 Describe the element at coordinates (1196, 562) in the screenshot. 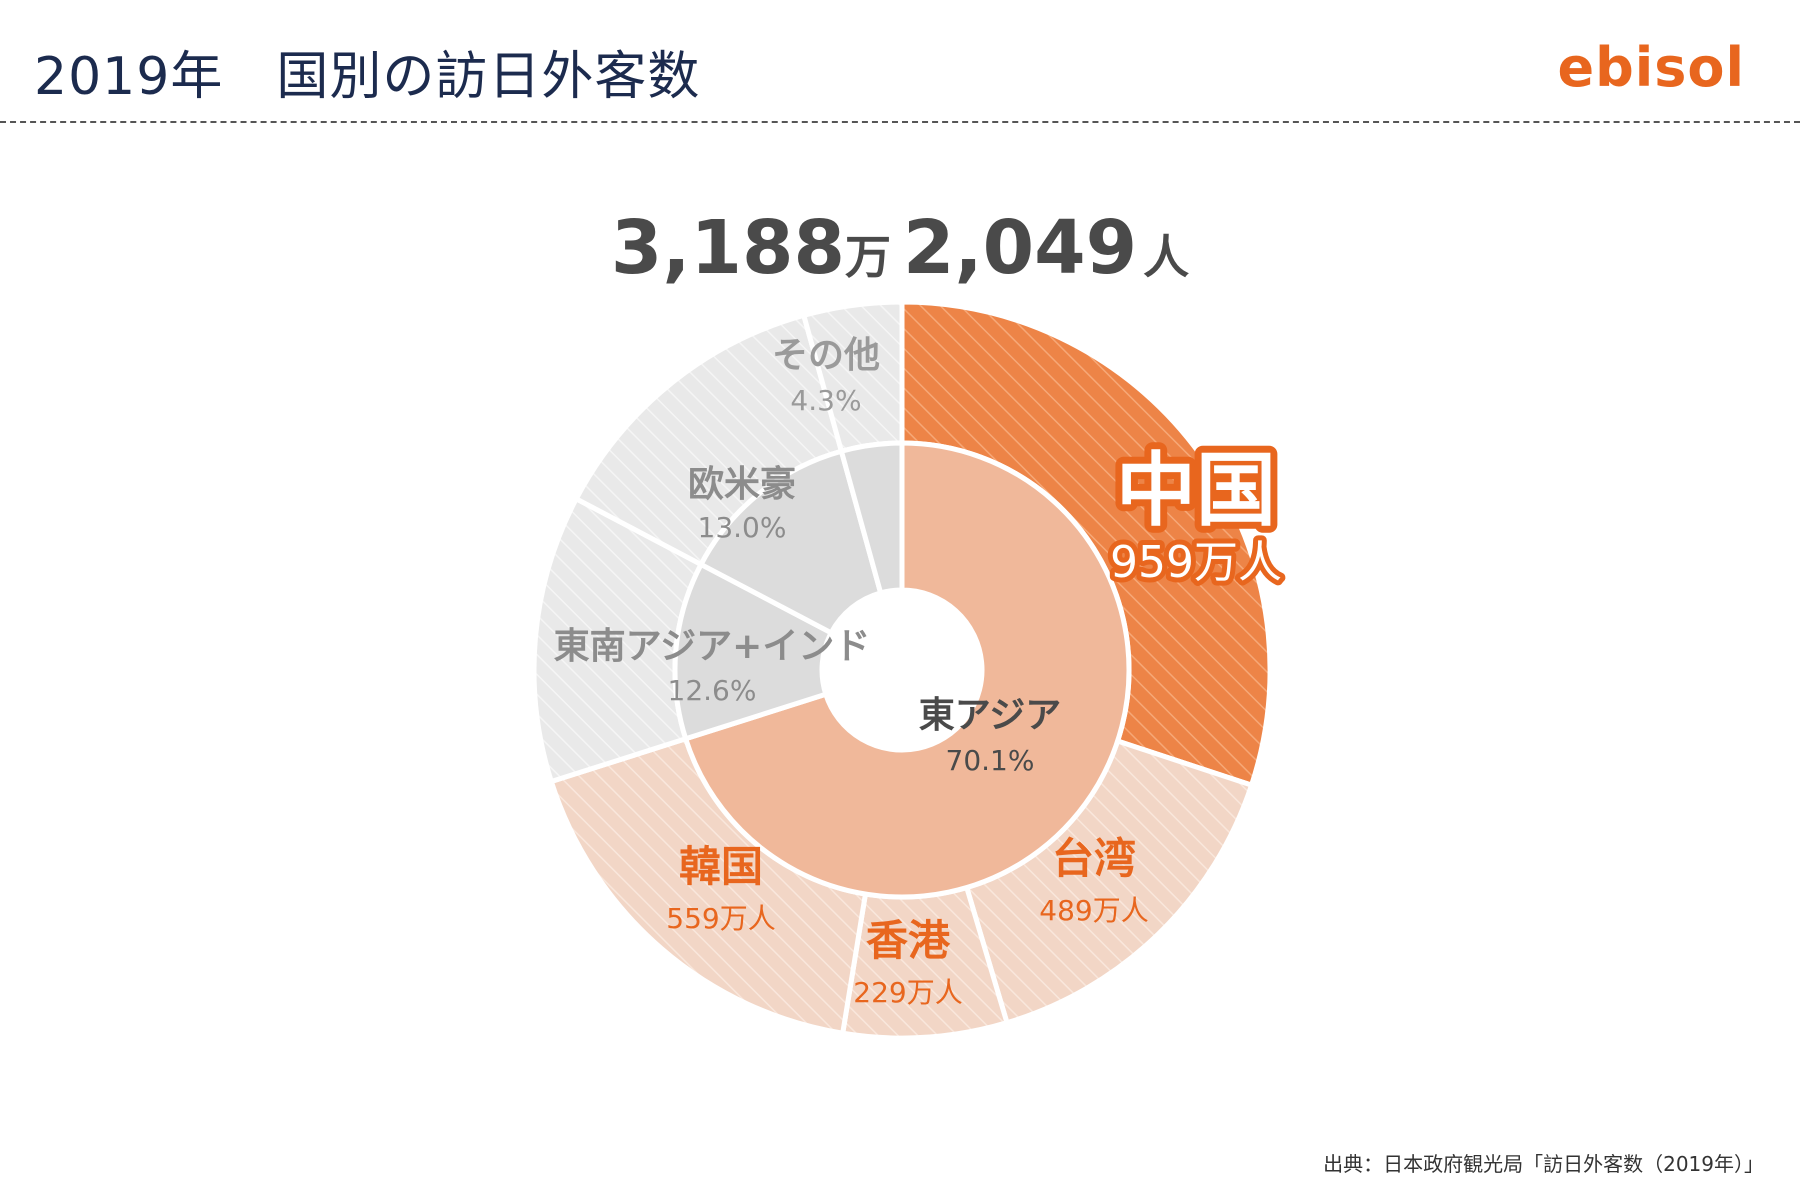

I see `outer-value-0: 959万人` at that location.